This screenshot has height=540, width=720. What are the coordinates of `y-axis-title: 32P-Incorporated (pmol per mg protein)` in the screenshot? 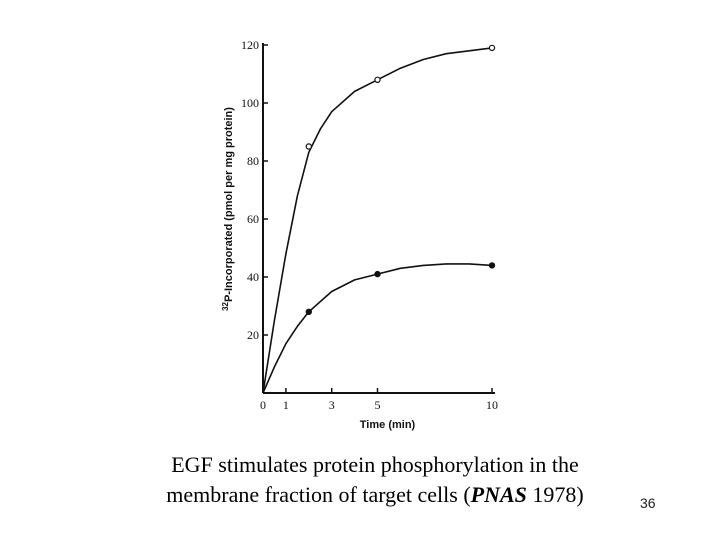 It's located at (228, 209).